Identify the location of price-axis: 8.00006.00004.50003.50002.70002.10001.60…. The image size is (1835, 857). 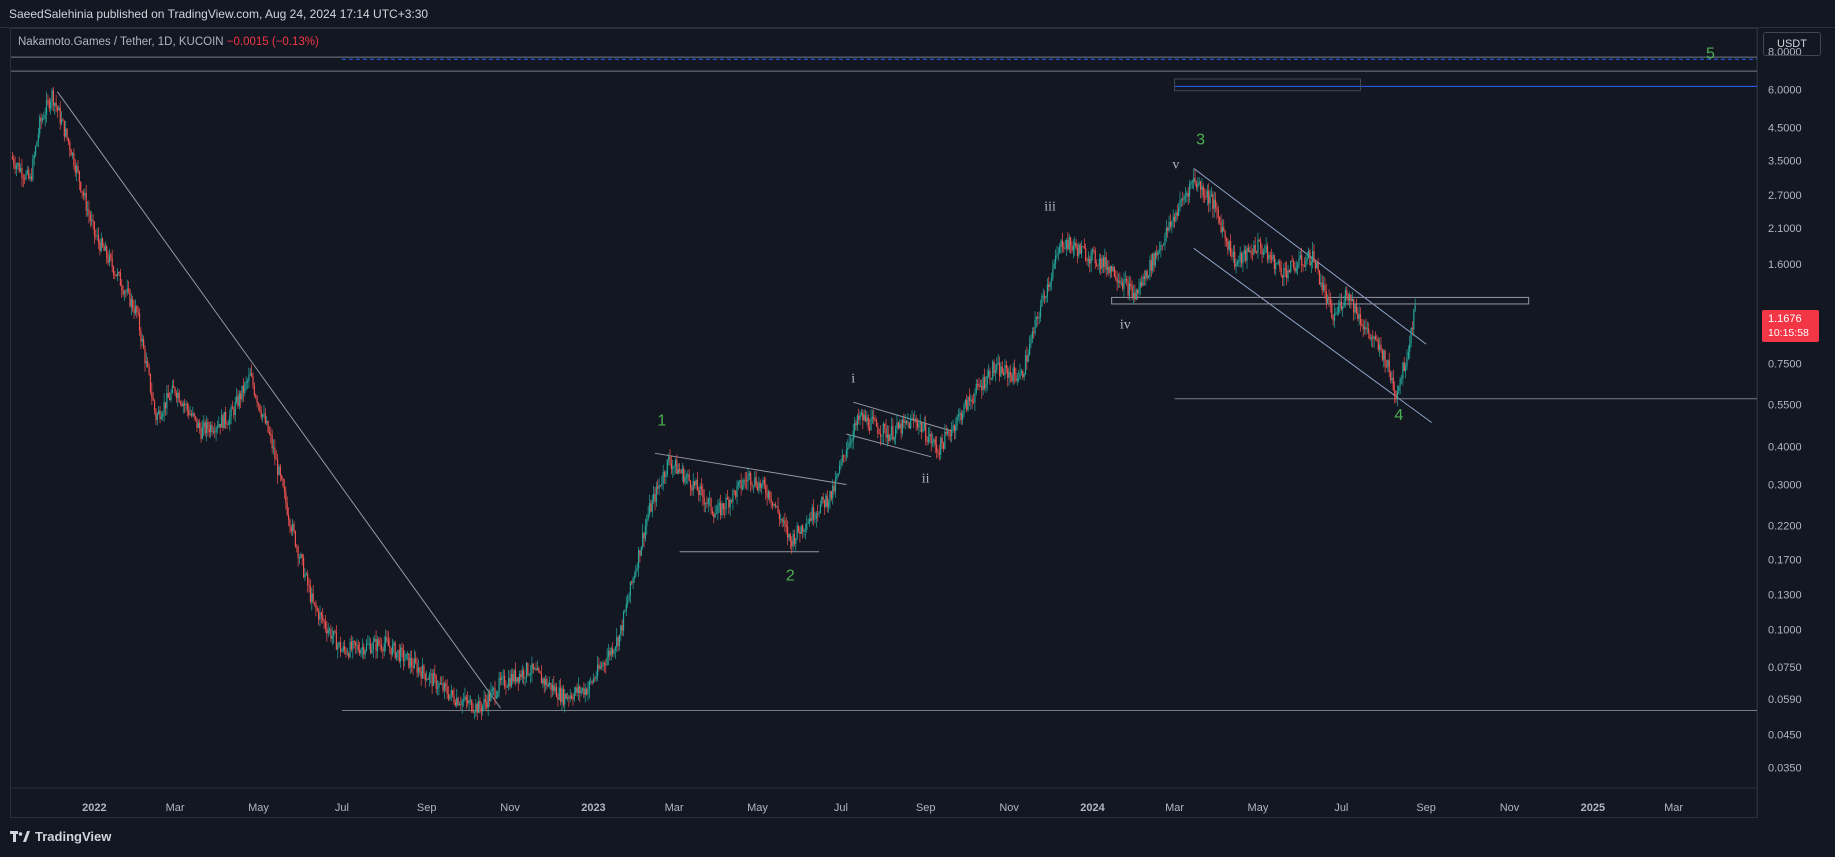
(1785, 411).